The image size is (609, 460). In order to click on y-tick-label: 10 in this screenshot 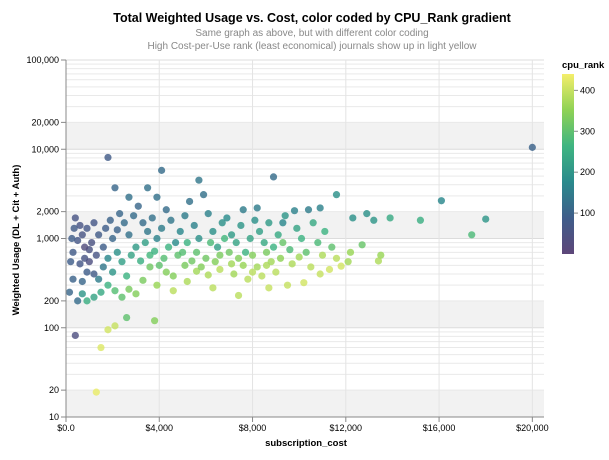, I will do `click(54, 417)`.